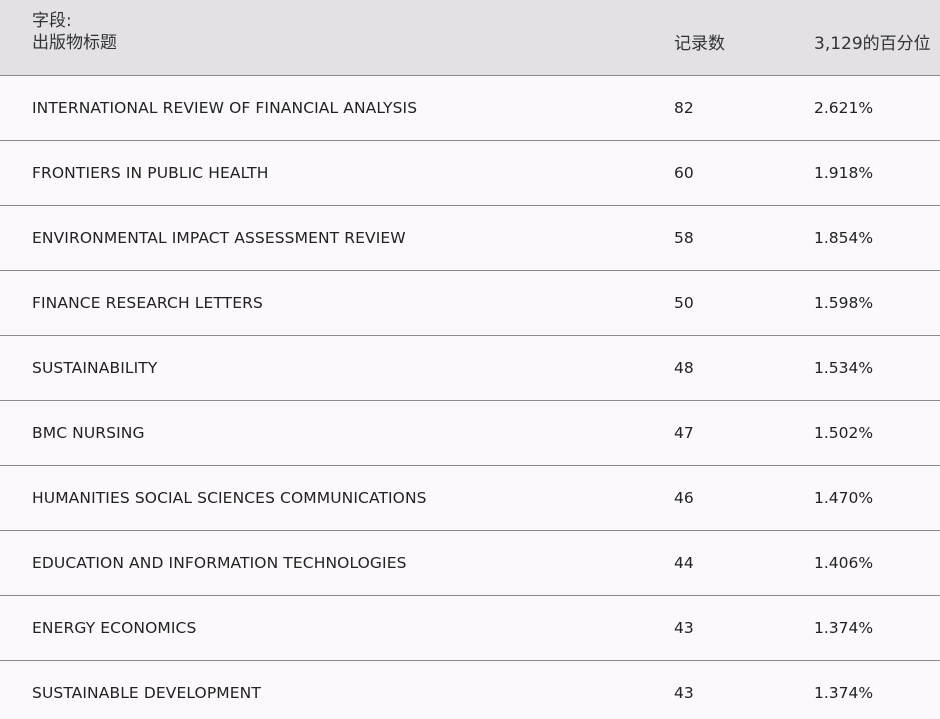  Describe the element at coordinates (88, 433) in the screenshot. I see `publication-title: BMC NURSING` at that location.